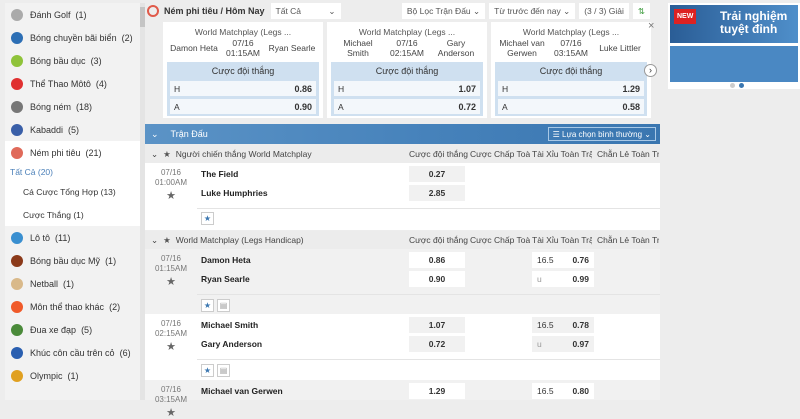 Image resolution: width=800 pixels, height=419 pixels. What do you see at coordinates (732, 85) in the screenshot?
I see `carousel-dot` at bounding box center [732, 85].